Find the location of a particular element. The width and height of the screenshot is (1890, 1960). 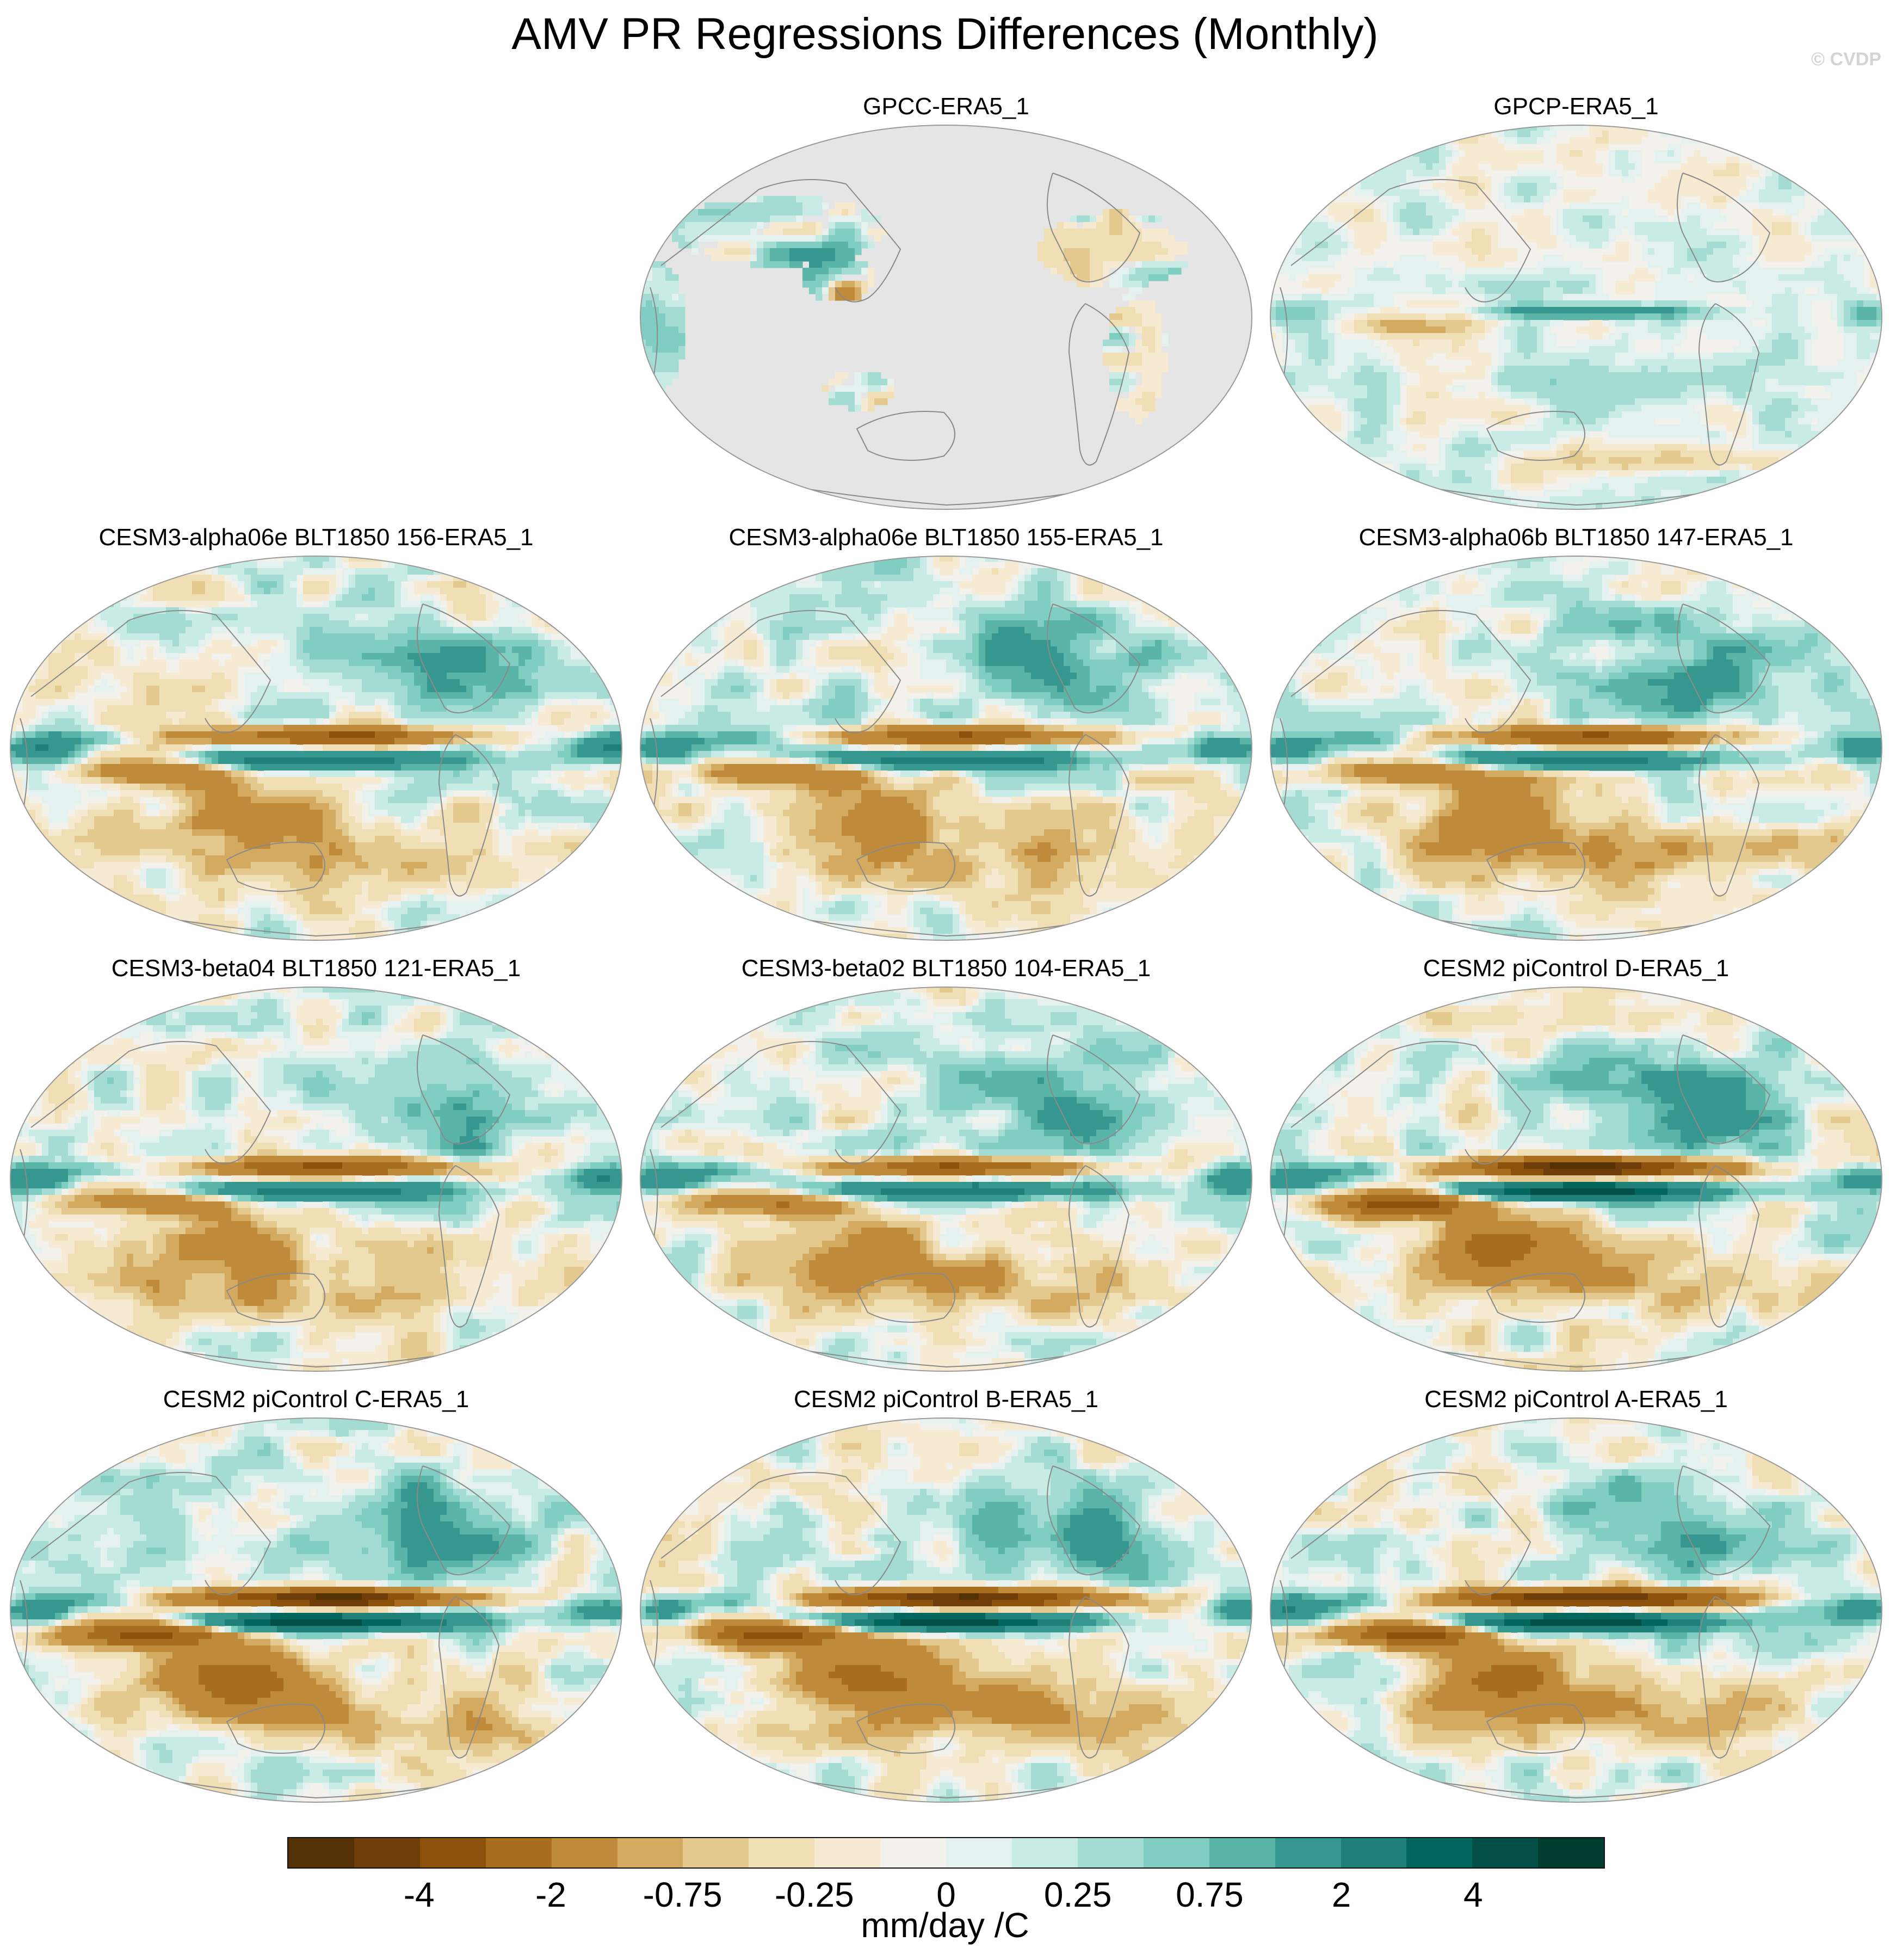

panel-title-gpcc: GPCC-ERA5_1 is located at coordinates (946, 106).